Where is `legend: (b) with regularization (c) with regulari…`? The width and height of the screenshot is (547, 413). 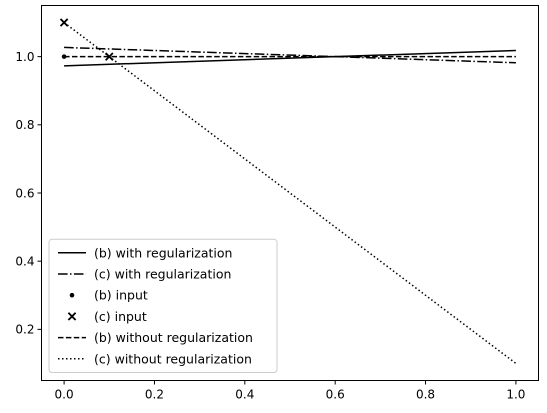
legend: (b) with regularization (c) with regulari… is located at coordinates (163, 305).